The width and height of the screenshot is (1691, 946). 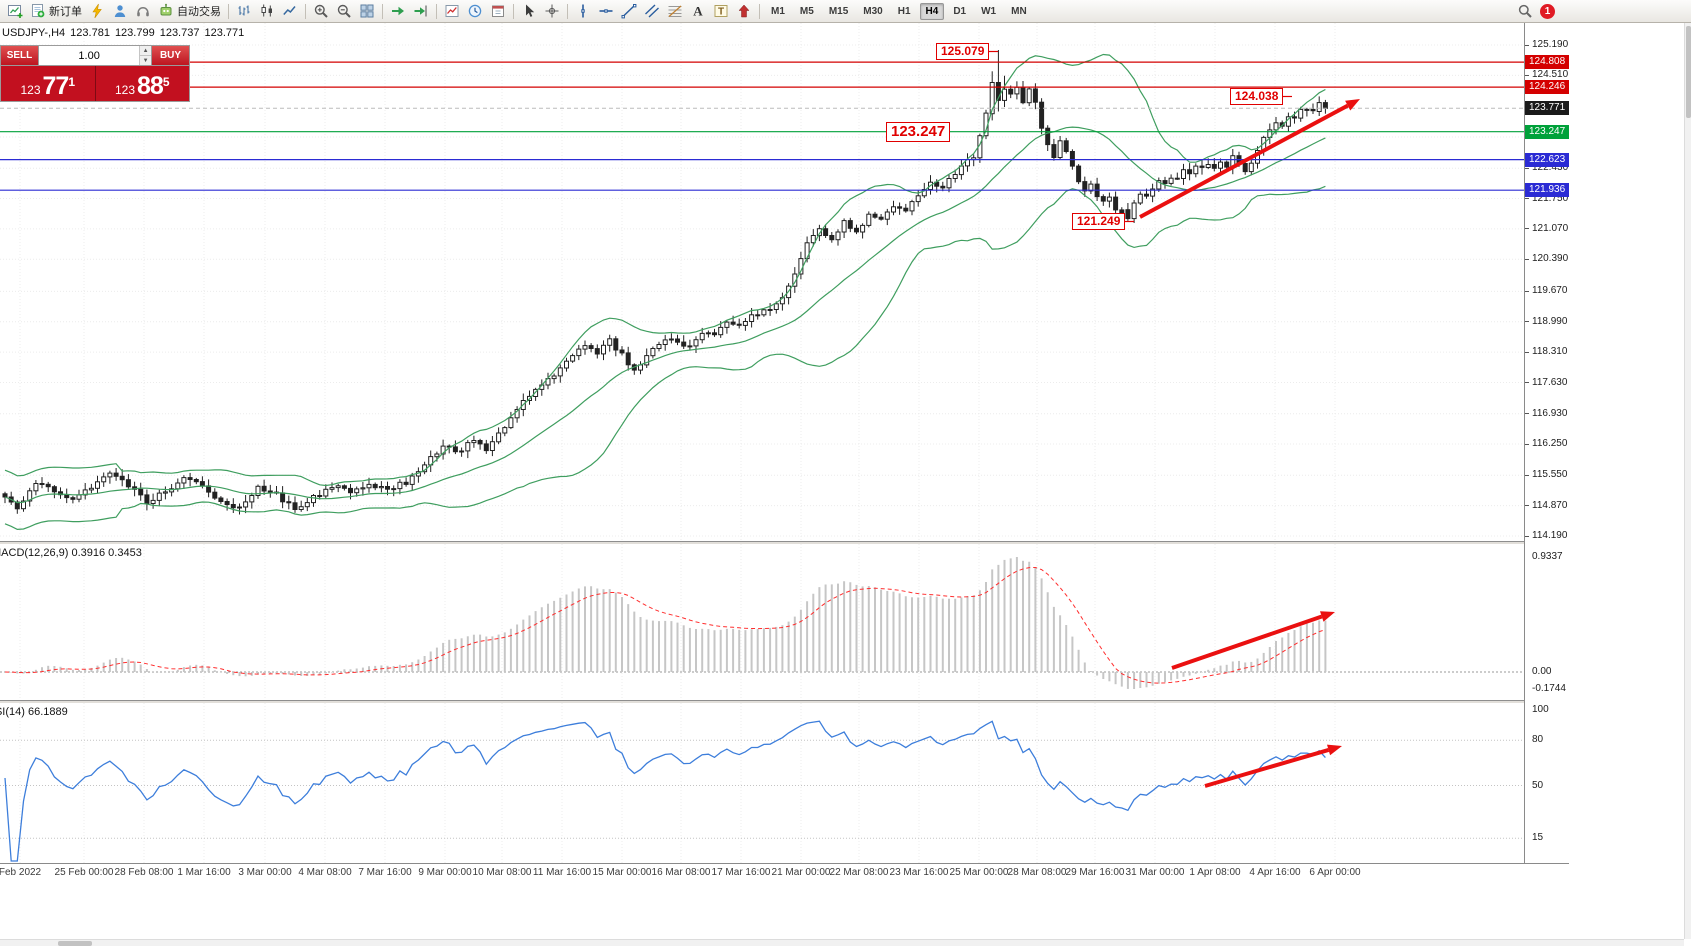 What do you see at coordinates (918, 132) in the screenshot?
I see `price-annotation-123.247: 123.247` at bounding box center [918, 132].